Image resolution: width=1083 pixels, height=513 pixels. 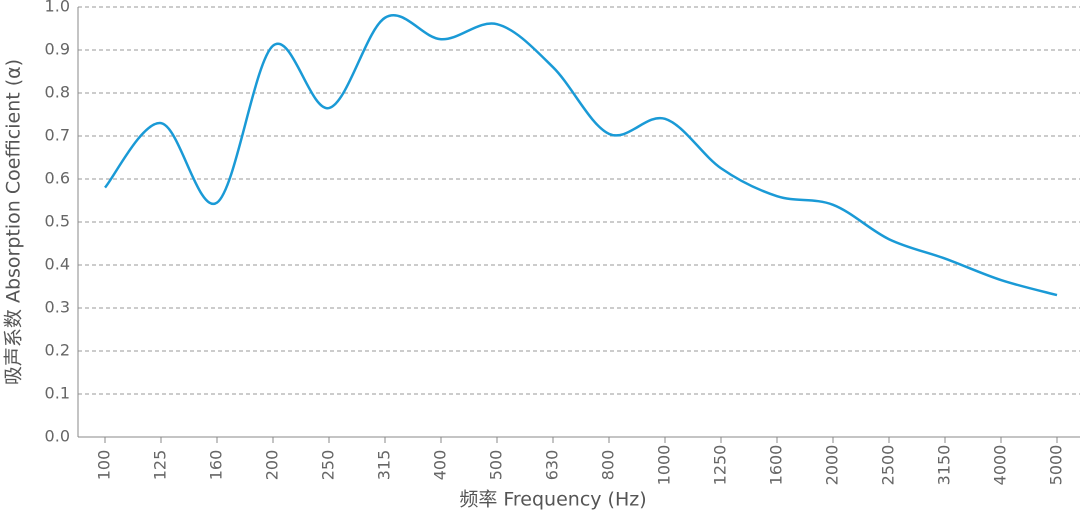 What do you see at coordinates (832, 465) in the screenshot?
I see `x-tick-label: 2000` at bounding box center [832, 465].